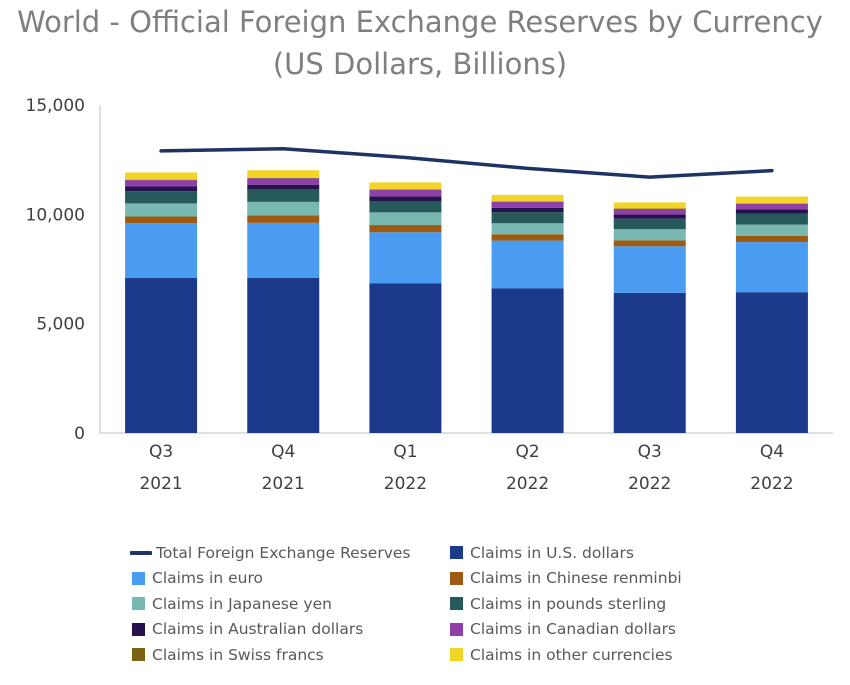  What do you see at coordinates (289, 578) in the screenshot?
I see `legend-item: Claims in euro` at bounding box center [289, 578].